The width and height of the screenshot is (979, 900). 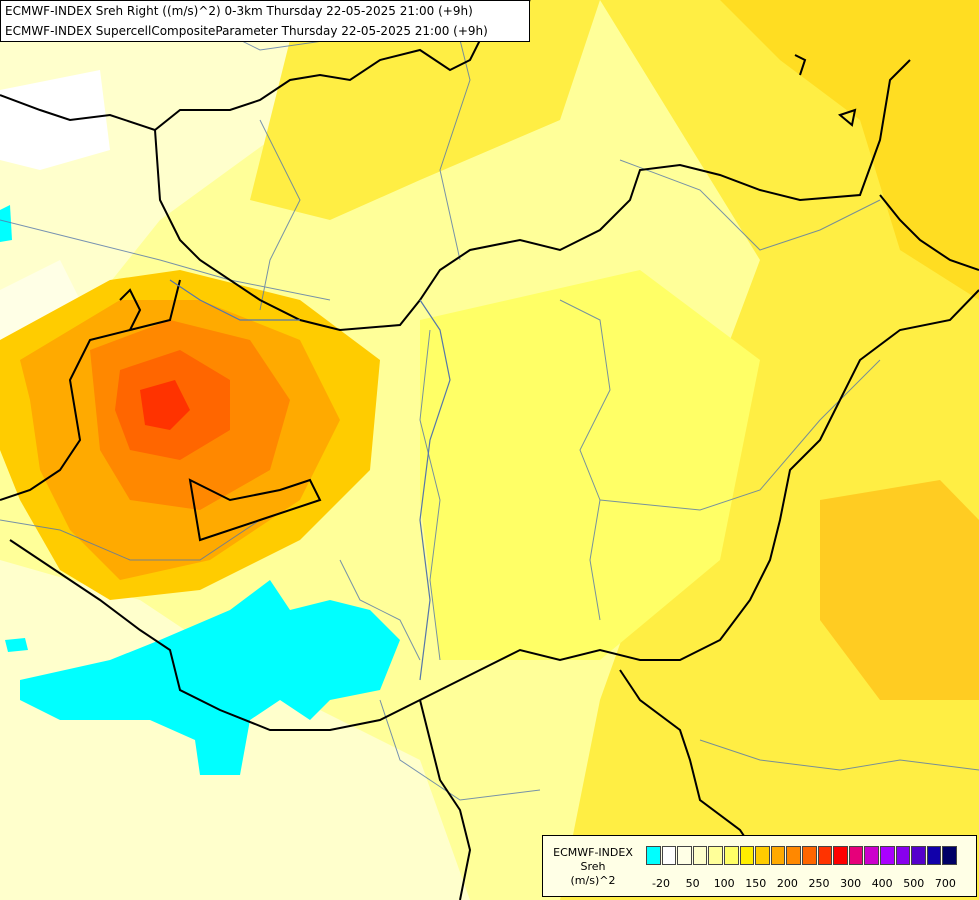 What do you see at coordinates (851, 883) in the screenshot?
I see `legend-tick-label: 300` at bounding box center [851, 883].